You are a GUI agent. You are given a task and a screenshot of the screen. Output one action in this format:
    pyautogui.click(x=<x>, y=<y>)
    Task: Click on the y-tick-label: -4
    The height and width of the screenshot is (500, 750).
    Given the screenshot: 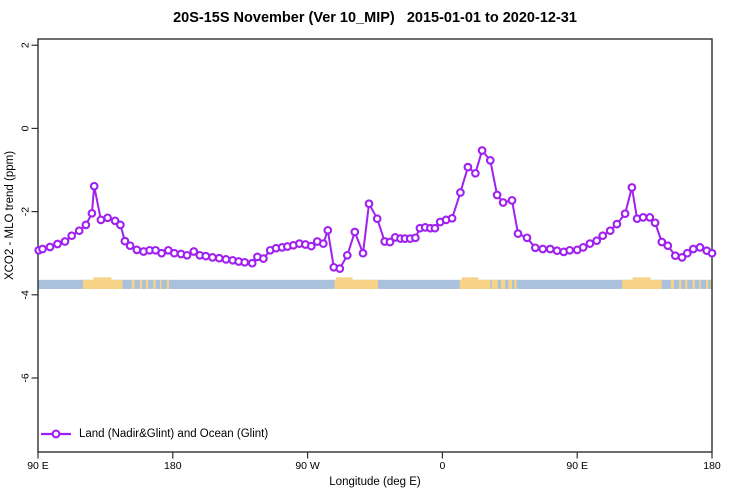 What is the action you would take?
    pyautogui.click(x=26, y=294)
    